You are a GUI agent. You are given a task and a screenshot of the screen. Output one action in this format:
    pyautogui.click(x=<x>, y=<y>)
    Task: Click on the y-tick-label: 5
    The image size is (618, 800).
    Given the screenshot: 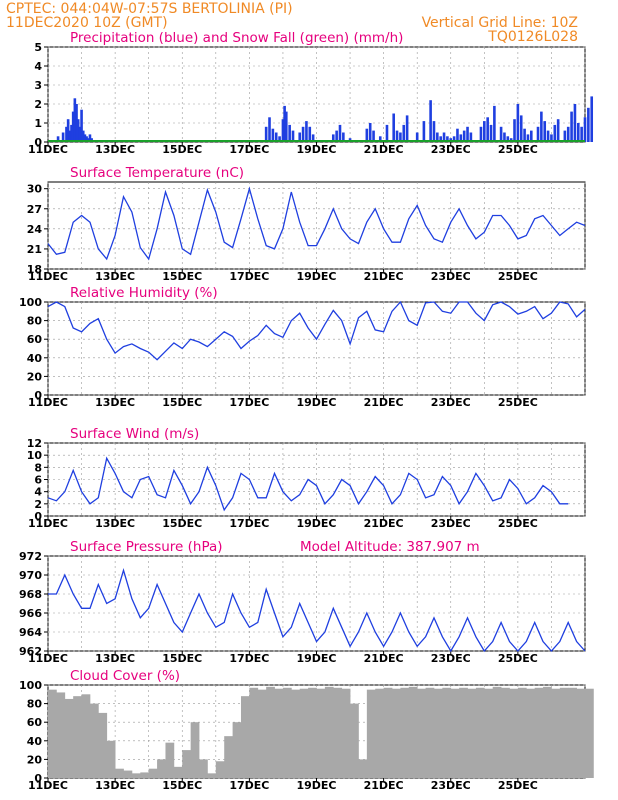 What is the action you would take?
    pyautogui.click(x=38, y=47)
    